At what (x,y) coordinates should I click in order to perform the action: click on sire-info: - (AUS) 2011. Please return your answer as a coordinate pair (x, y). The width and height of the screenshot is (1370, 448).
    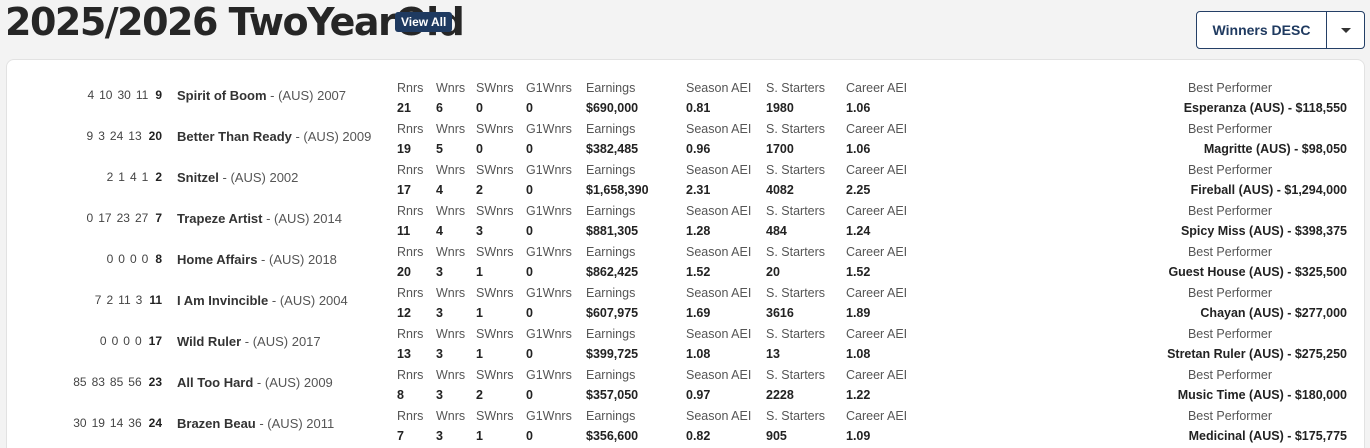
    Looking at the image, I should click on (295, 423).